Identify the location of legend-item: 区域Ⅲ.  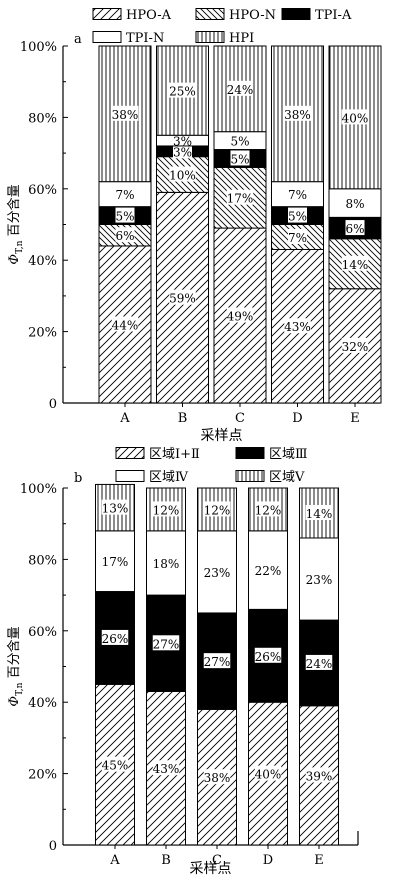
(271, 454).